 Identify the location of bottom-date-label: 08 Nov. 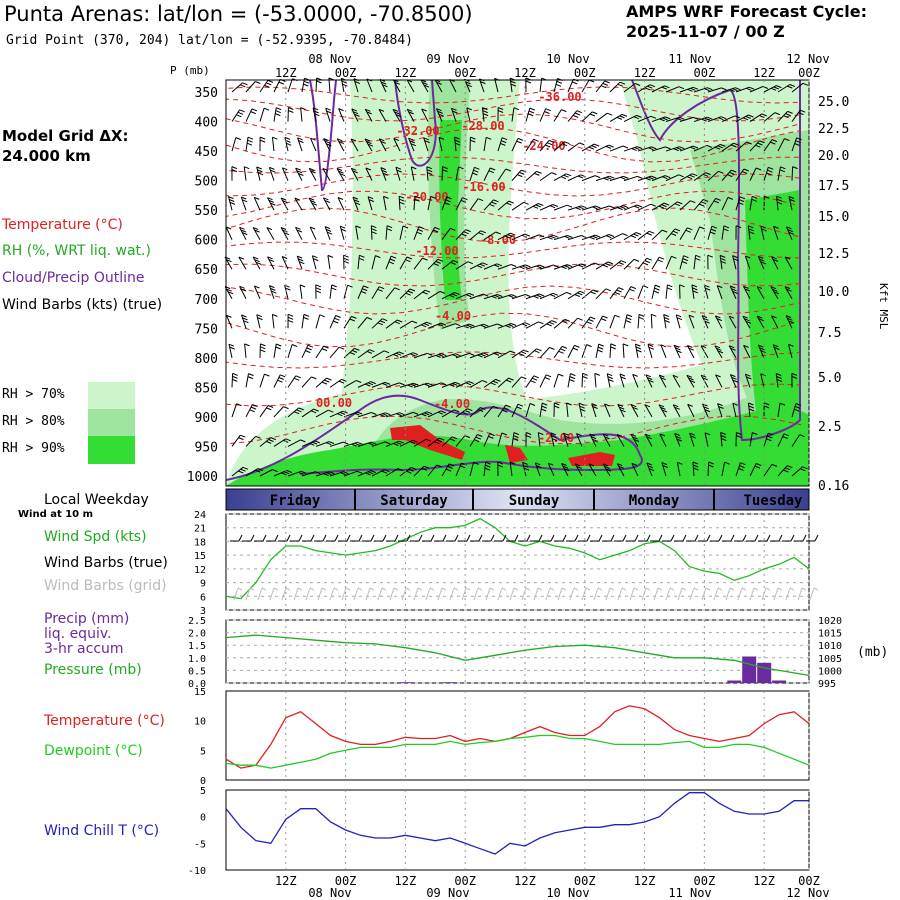
(329, 893).